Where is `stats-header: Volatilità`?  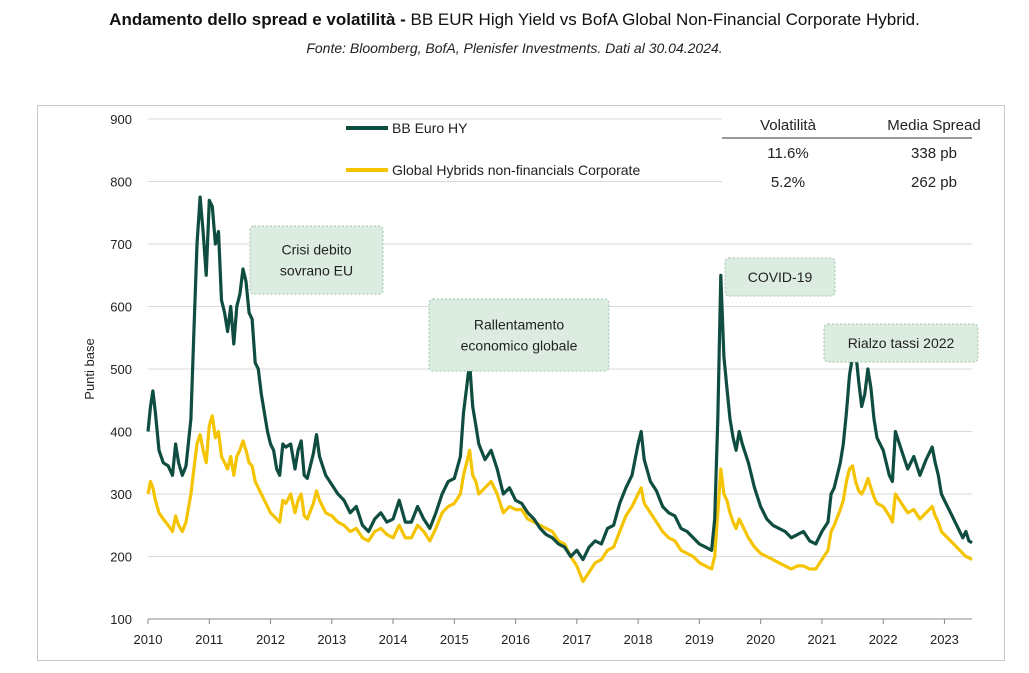 stats-header: Volatilità is located at coordinates (788, 125).